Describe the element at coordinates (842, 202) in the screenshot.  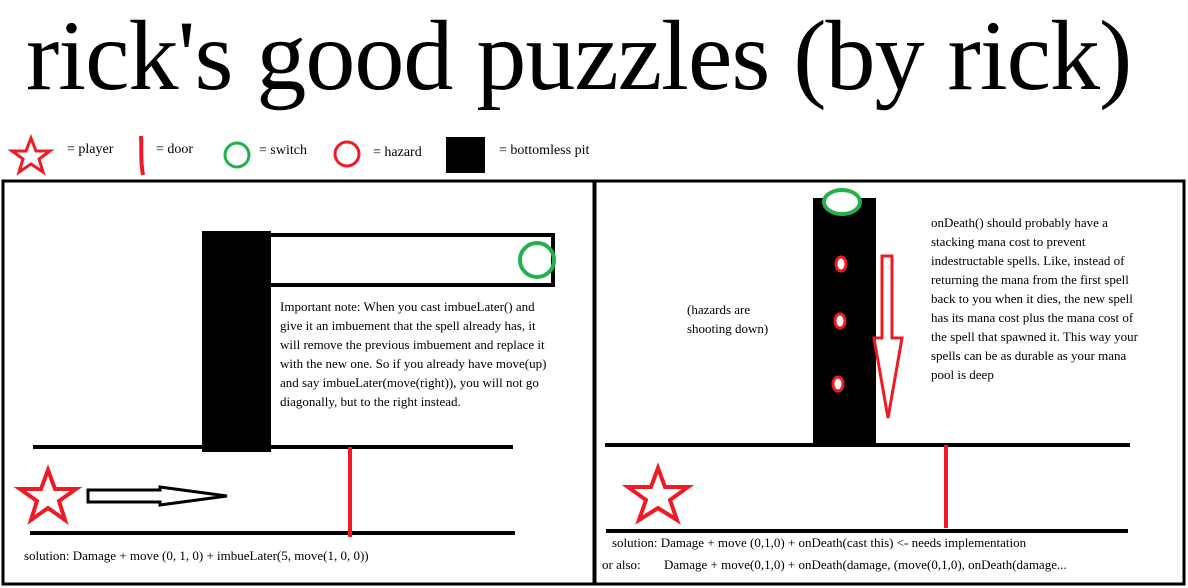
I see `right-switch` at that location.